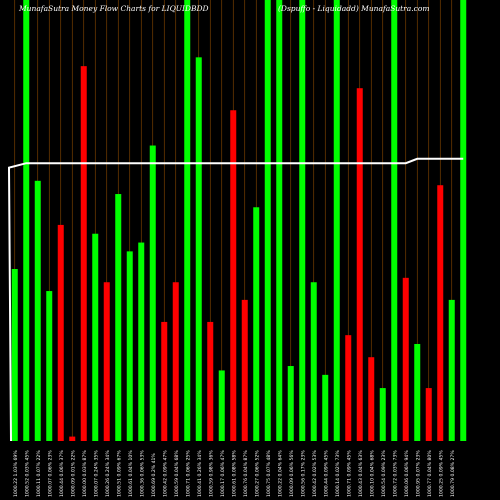  Describe the element at coordinates (142, 473) in the screenshot. I see `x-tick-label: 1000.36 0.06% 53%` at that location.